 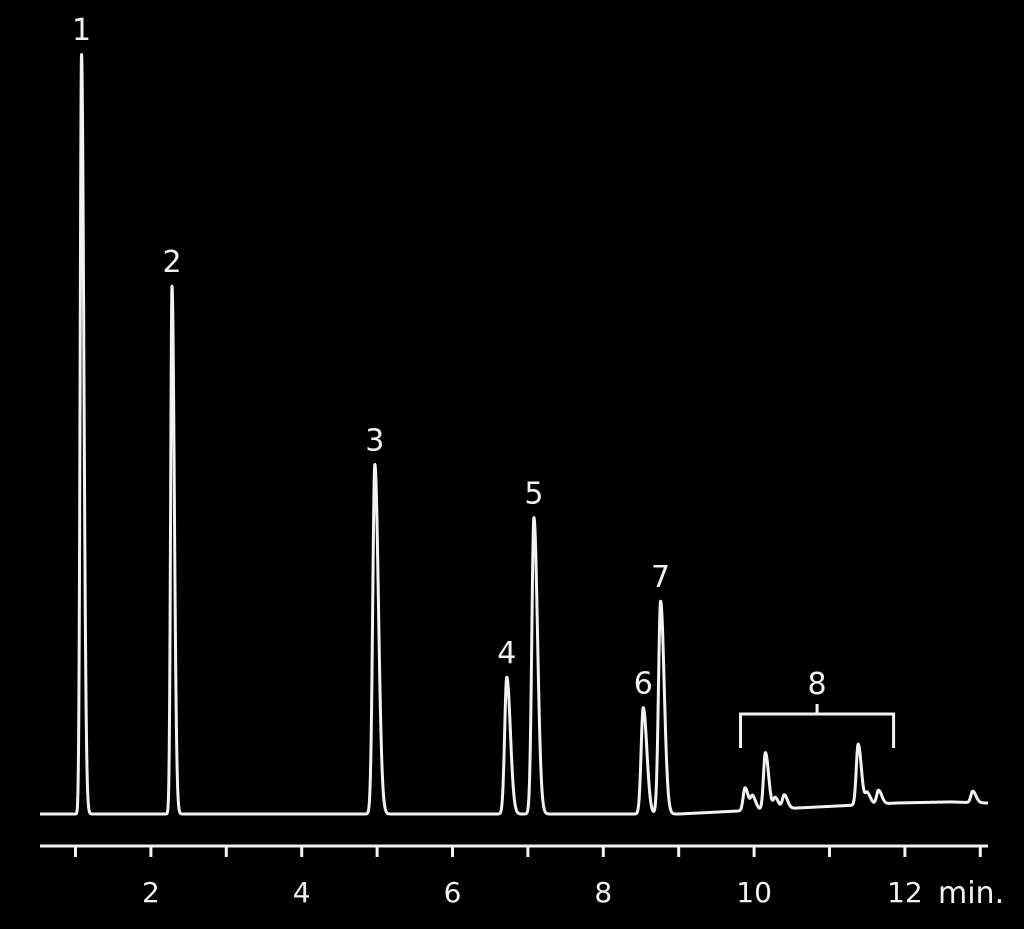 I want to click on peak-group-layer: 8, so click(x=817, y=707).